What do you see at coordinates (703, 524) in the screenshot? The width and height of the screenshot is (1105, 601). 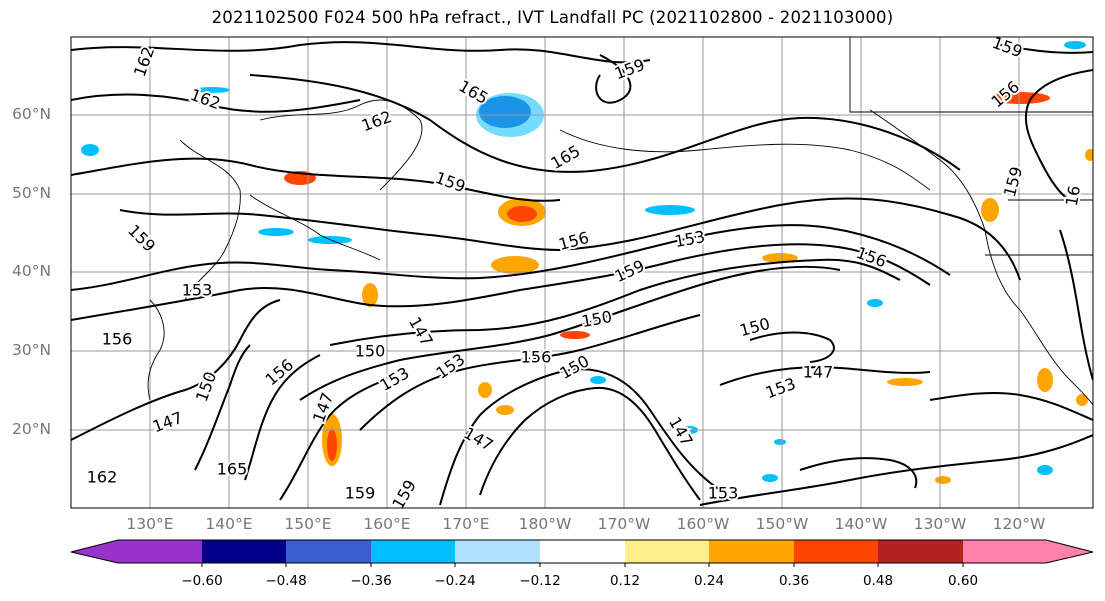 I see `lon-label-160w: 160°W` at bounding box center [703, 524].